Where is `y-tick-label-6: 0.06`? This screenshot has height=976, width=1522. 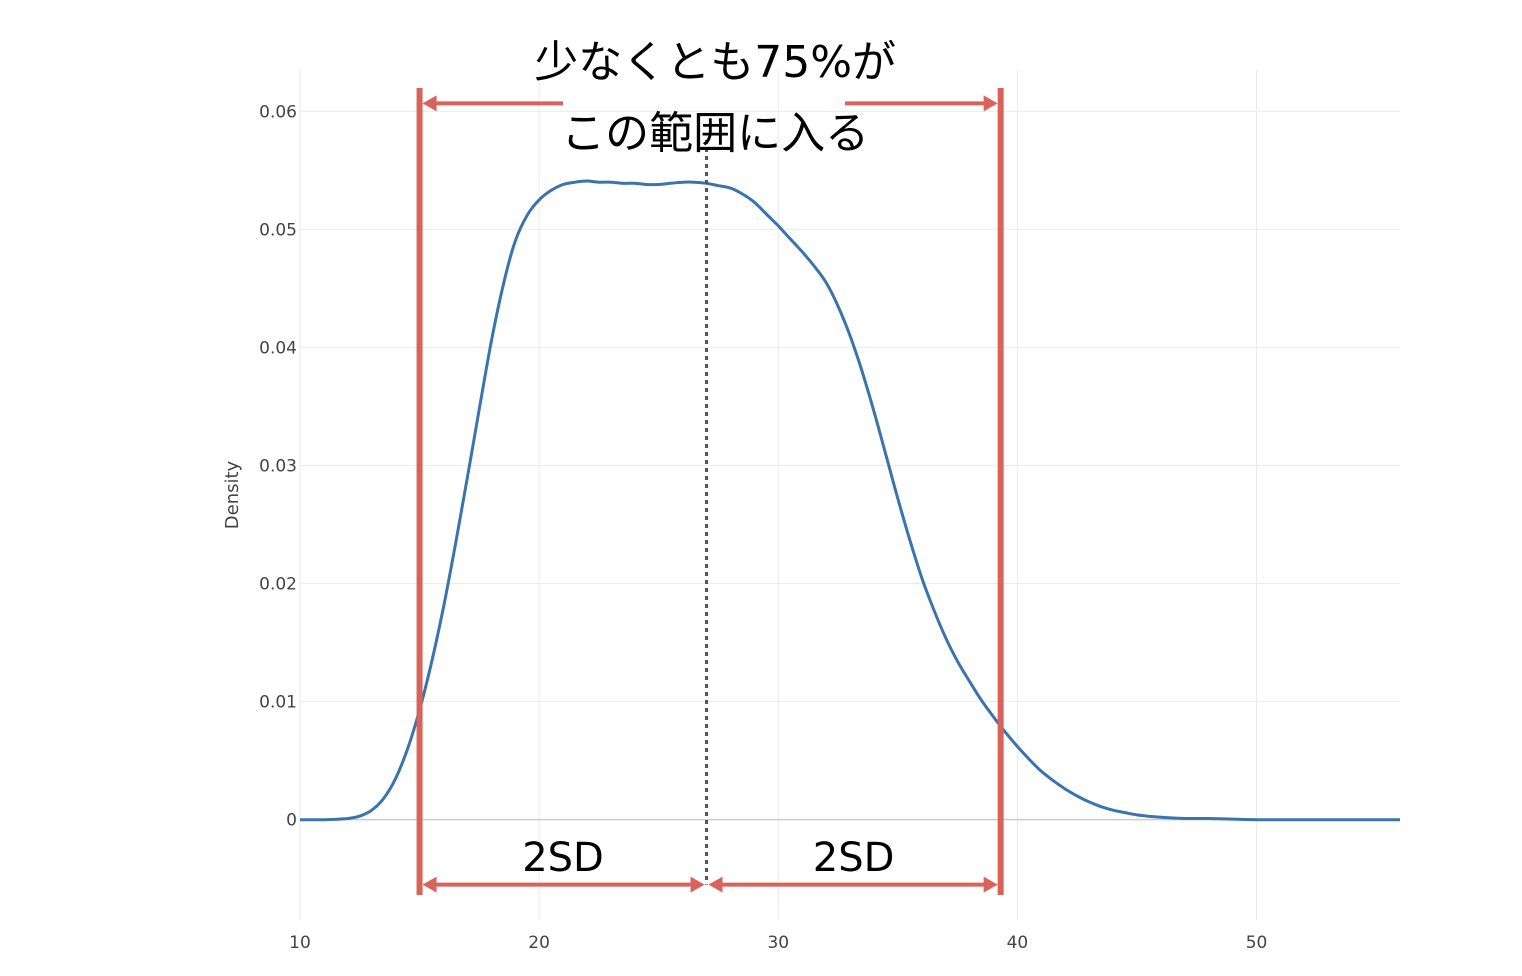
y-tick-label-6: 0.06 is located at coordinates (278, 112).